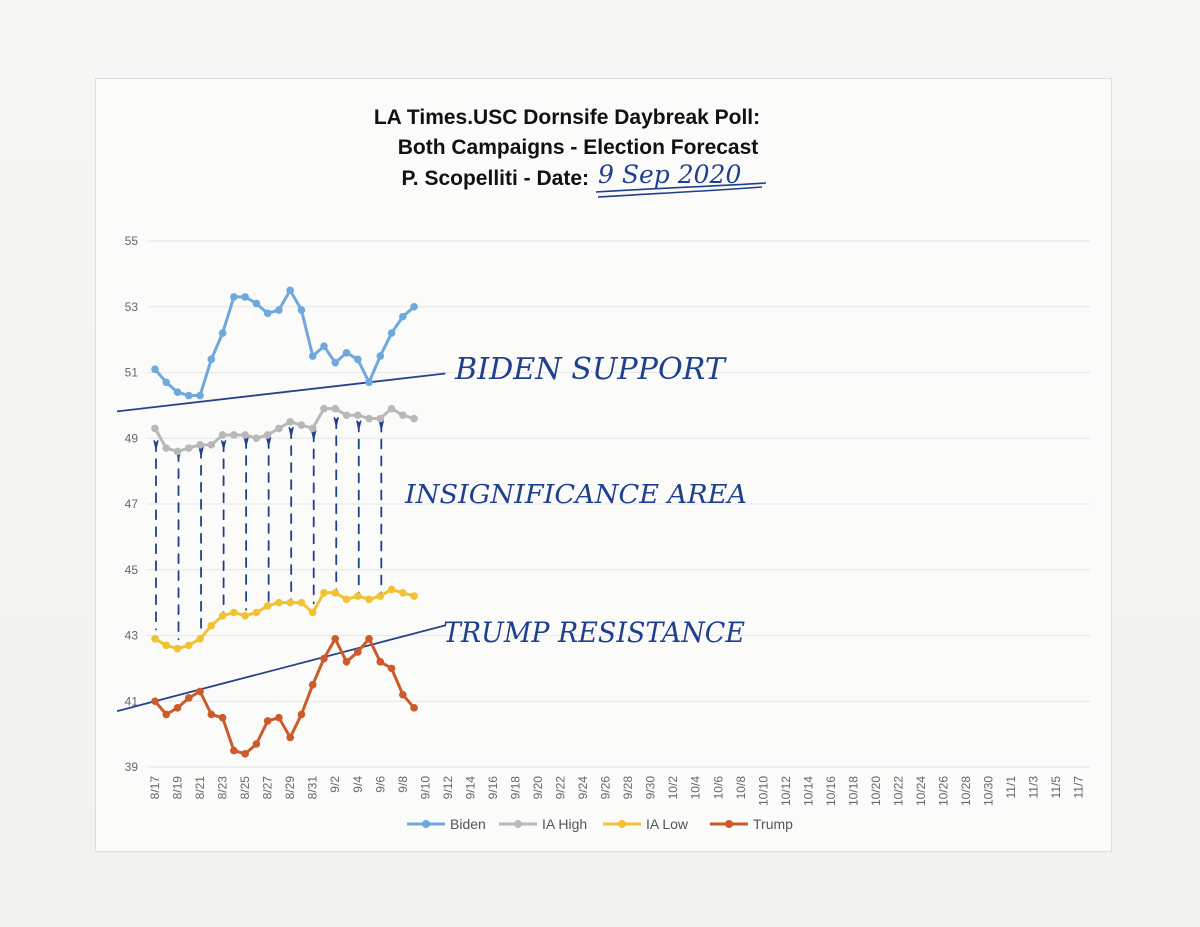 The width and height of the screenshot is (1200, 927). I want to click on annotation-insignificance-area: INSIGNIFICANCE AREA, so click(575, 495).